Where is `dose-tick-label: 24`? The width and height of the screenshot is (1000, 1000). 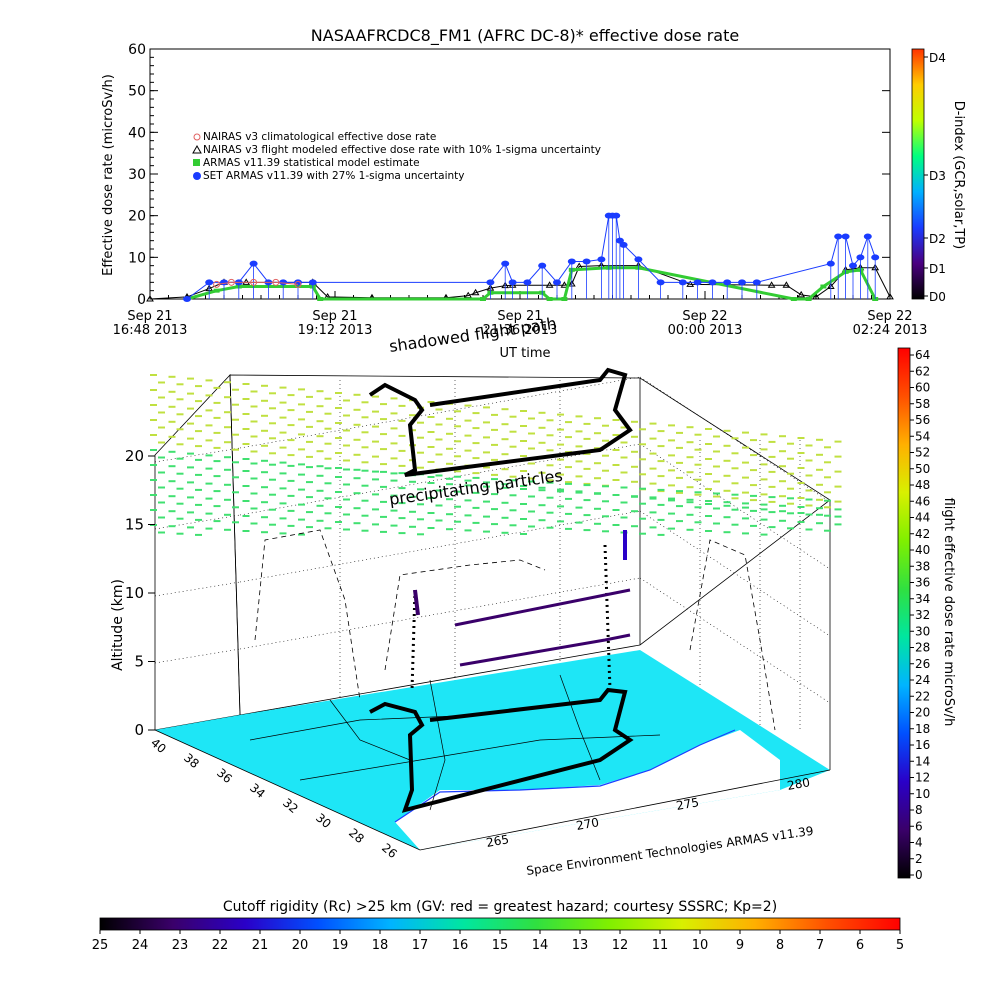 dose-tick-label: 24 is located at coordinates (922, 680).